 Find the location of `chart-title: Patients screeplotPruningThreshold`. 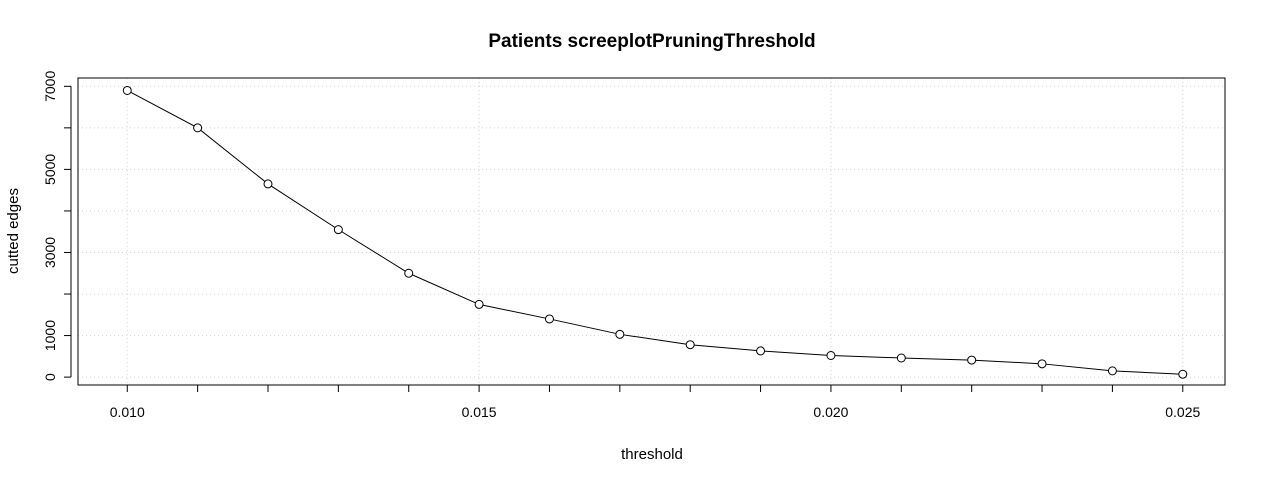

chart-title: Patients screeplotPruningThreshold is located at coordinates (651, 41).